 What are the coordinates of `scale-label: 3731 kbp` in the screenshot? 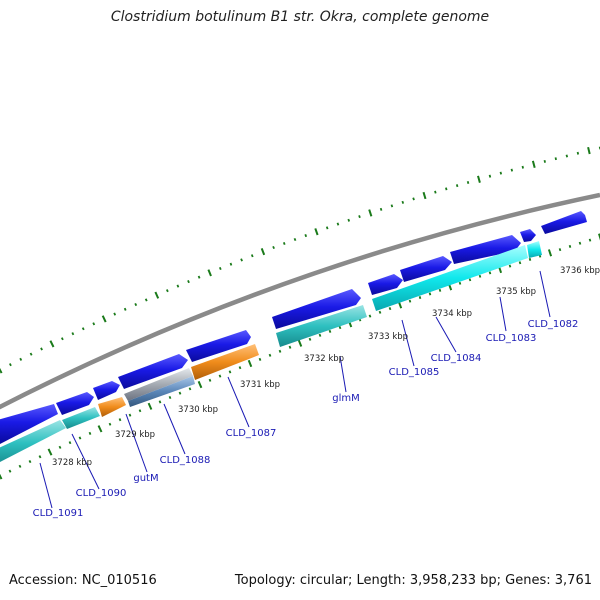 It's located at (260, 385).